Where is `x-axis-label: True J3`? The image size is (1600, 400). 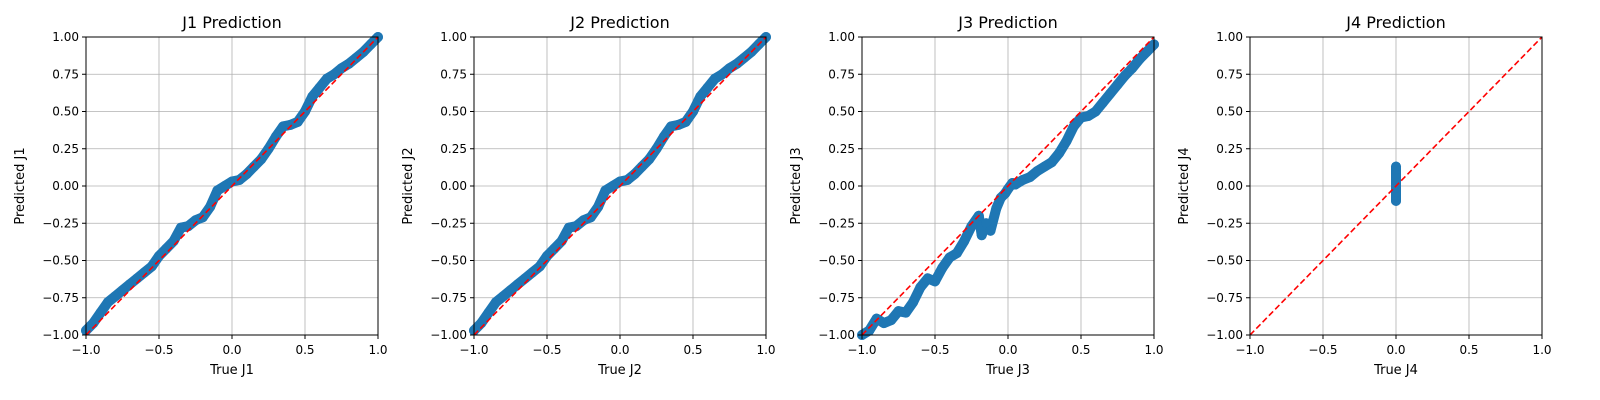
x-axis-label: True J3 is located at coordinates (1007, 370).